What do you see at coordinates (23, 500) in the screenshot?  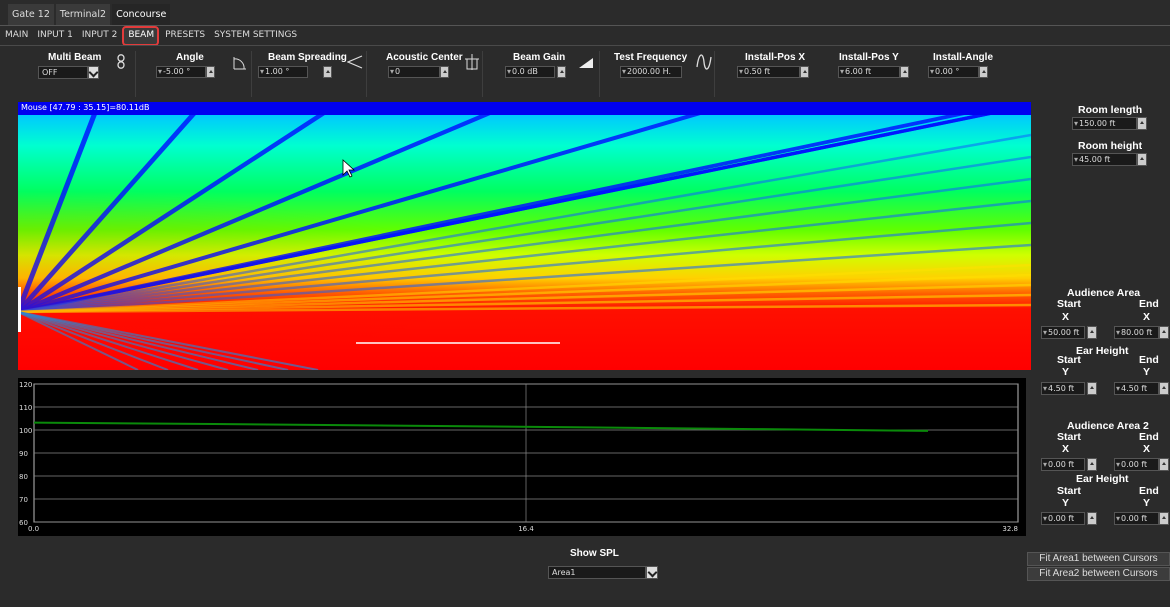 I see `y-tick-label: 70` at bounding box center [23, 500].